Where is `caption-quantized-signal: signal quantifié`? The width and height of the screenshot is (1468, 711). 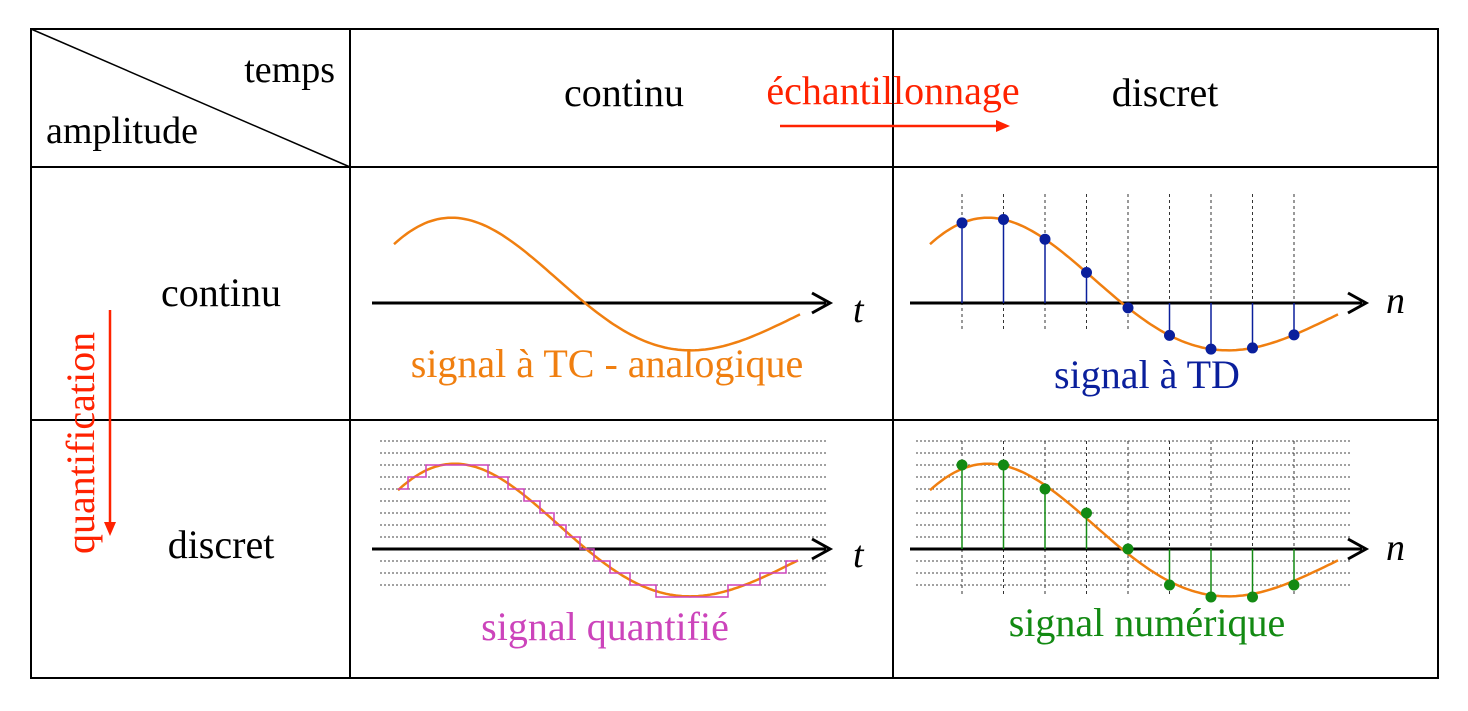 caption-quantized-signal: signal quantifié is located at coordinates (605, 626).